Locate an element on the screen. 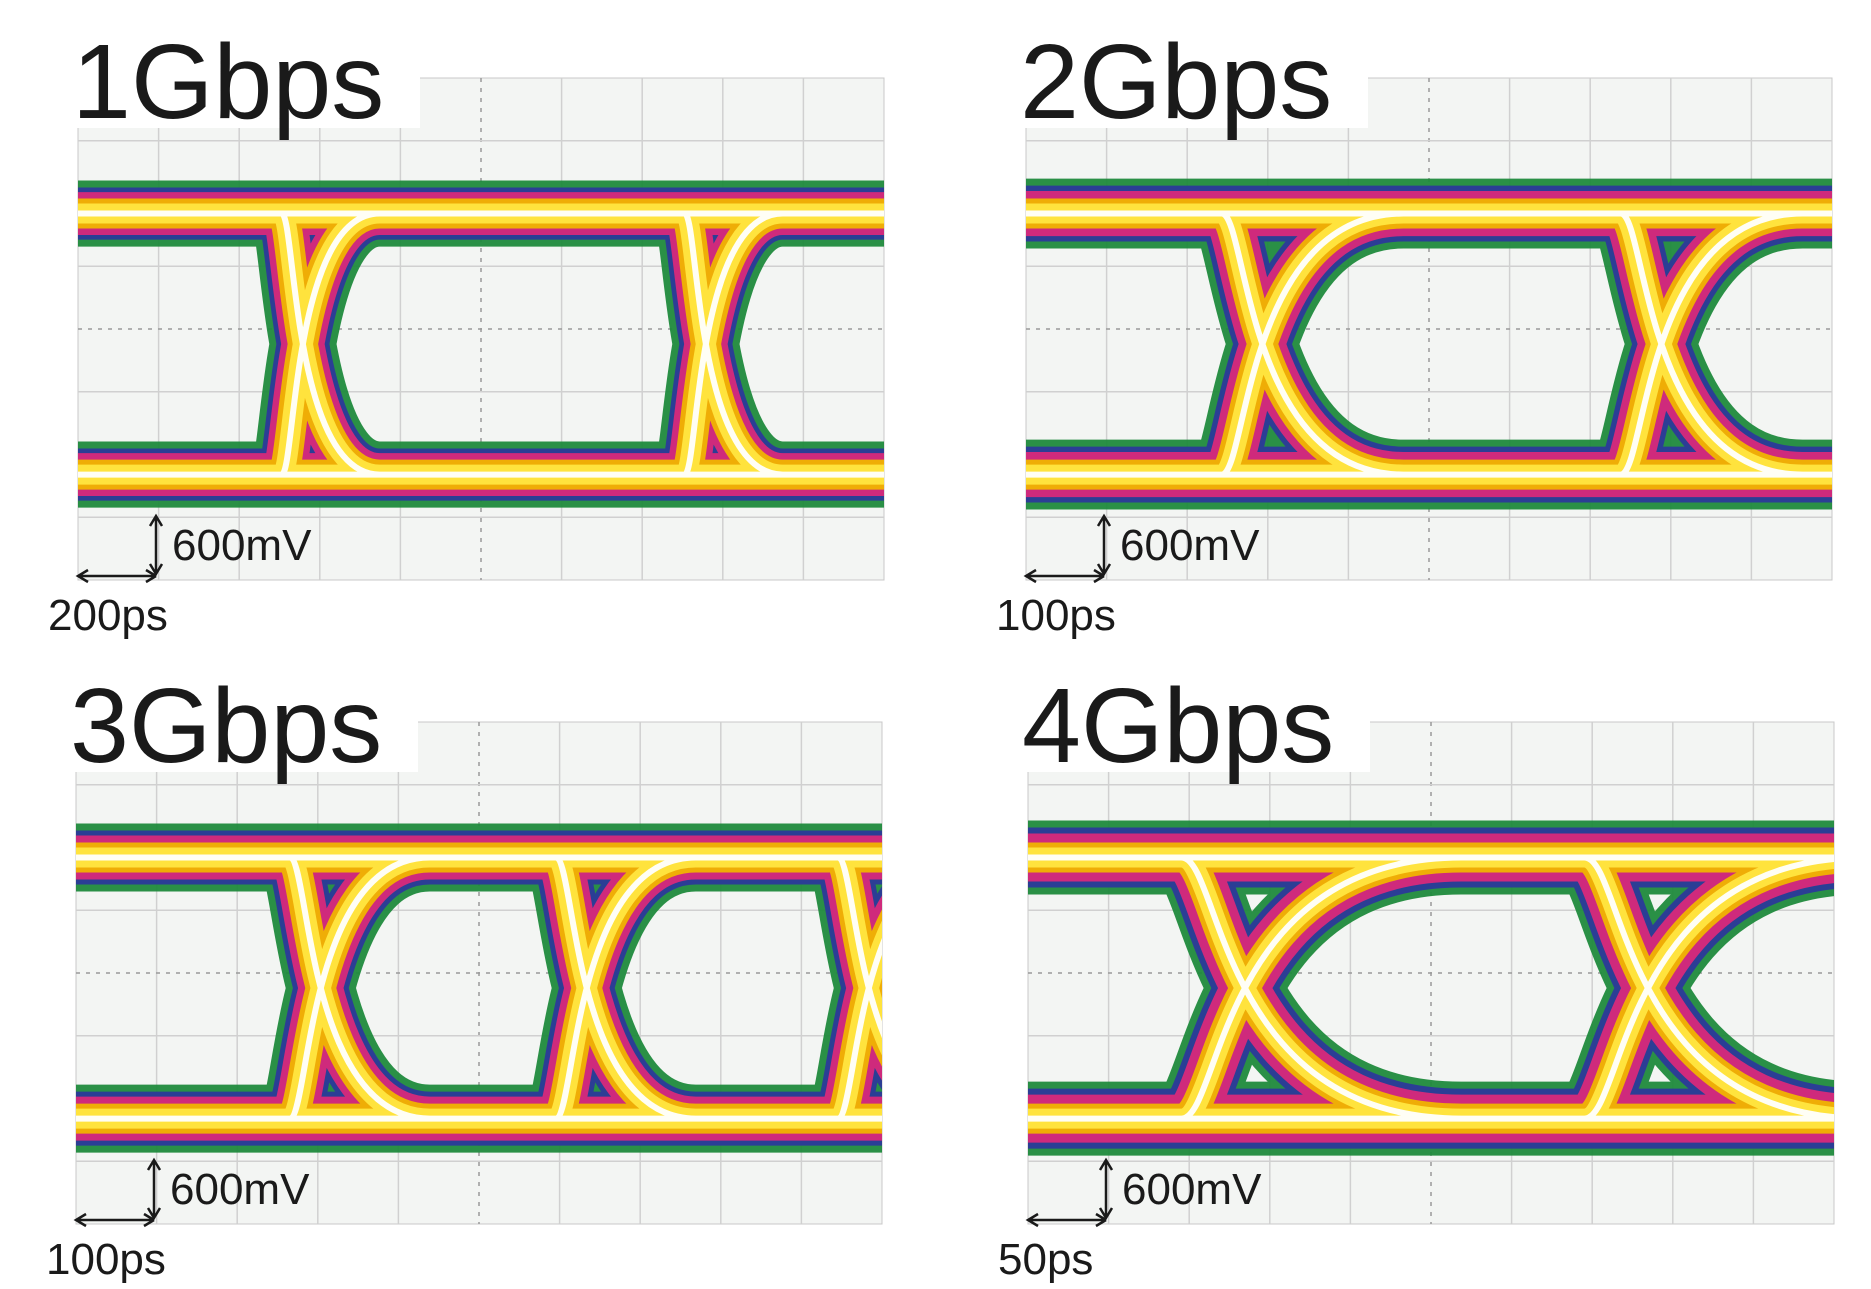 This screenshot has width=1871, height=1289. panel-title: 1Gbps is located at coordinates (228, 82).